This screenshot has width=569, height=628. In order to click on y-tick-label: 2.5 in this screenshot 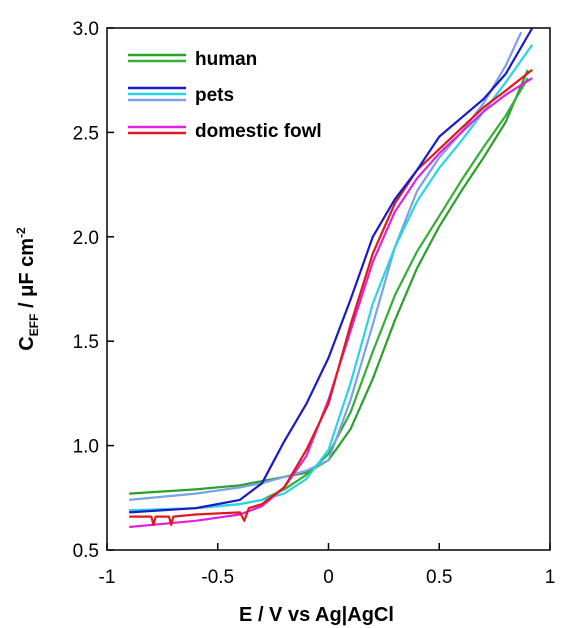, I will do `click(86, 133)`.